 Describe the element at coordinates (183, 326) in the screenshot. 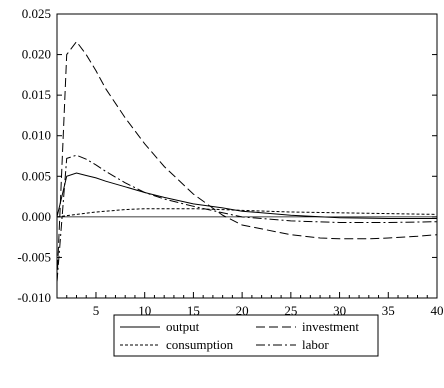

I see `legend-label-output: output` at that location.